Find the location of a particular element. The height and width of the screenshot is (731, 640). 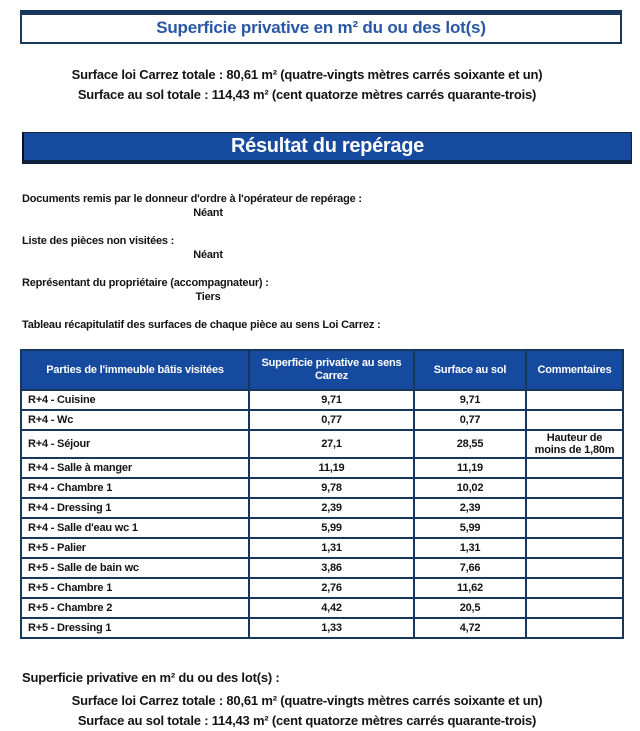

floor-surface-cell: 7,66 is located at coordinates (470, 568).